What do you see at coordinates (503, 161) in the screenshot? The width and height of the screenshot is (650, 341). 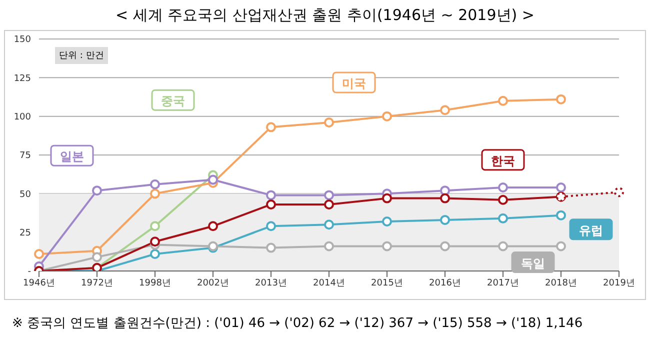 I see `text: 한국` at bounding box center [503, 161].